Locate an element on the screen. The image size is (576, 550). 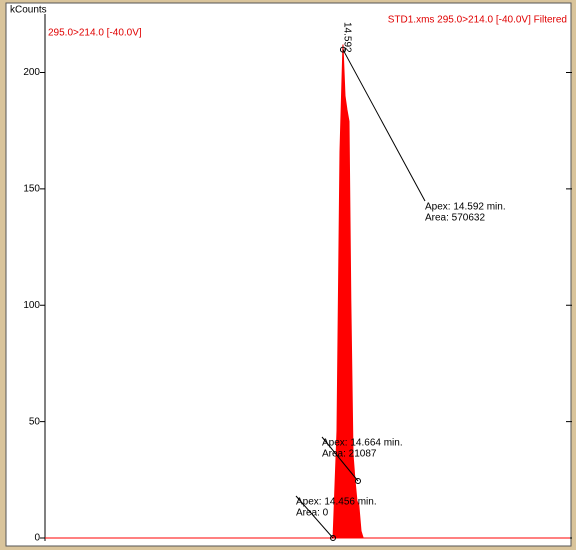
annotation-apex: Apex: 14.456 min. is located at coordinates (336, 502).